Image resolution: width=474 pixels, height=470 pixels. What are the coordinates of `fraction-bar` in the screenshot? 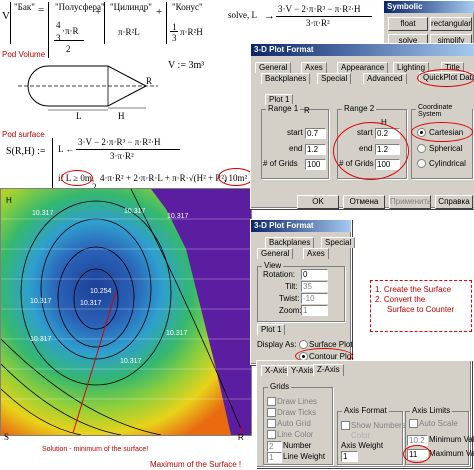 It's located at (324, 16).